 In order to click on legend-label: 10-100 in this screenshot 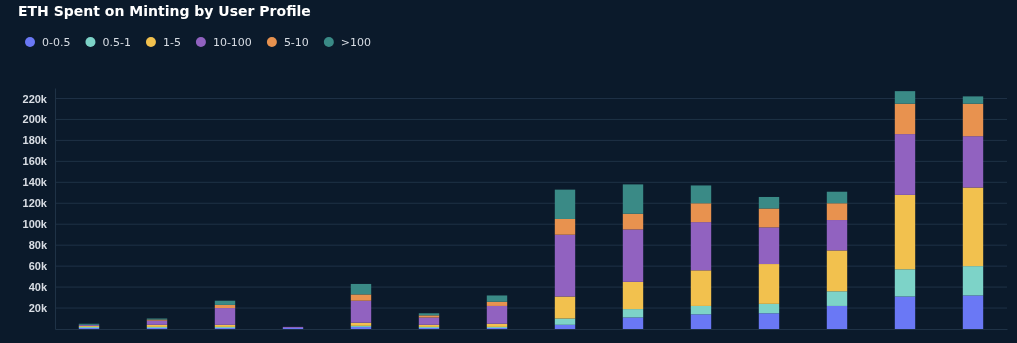, I will do `click(232, 42)`.